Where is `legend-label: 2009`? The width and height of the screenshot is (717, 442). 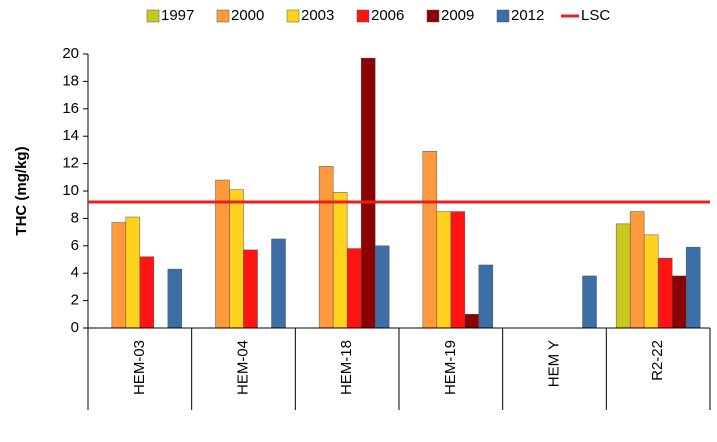
legend-label: 2009 is located at coordinates (457, 15).